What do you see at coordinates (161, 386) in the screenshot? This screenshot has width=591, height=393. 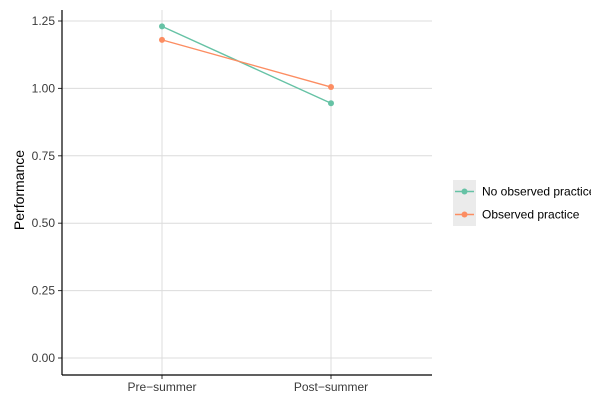 I see `x-tick-label: Pre−summer` at bounding box center [161, 386].